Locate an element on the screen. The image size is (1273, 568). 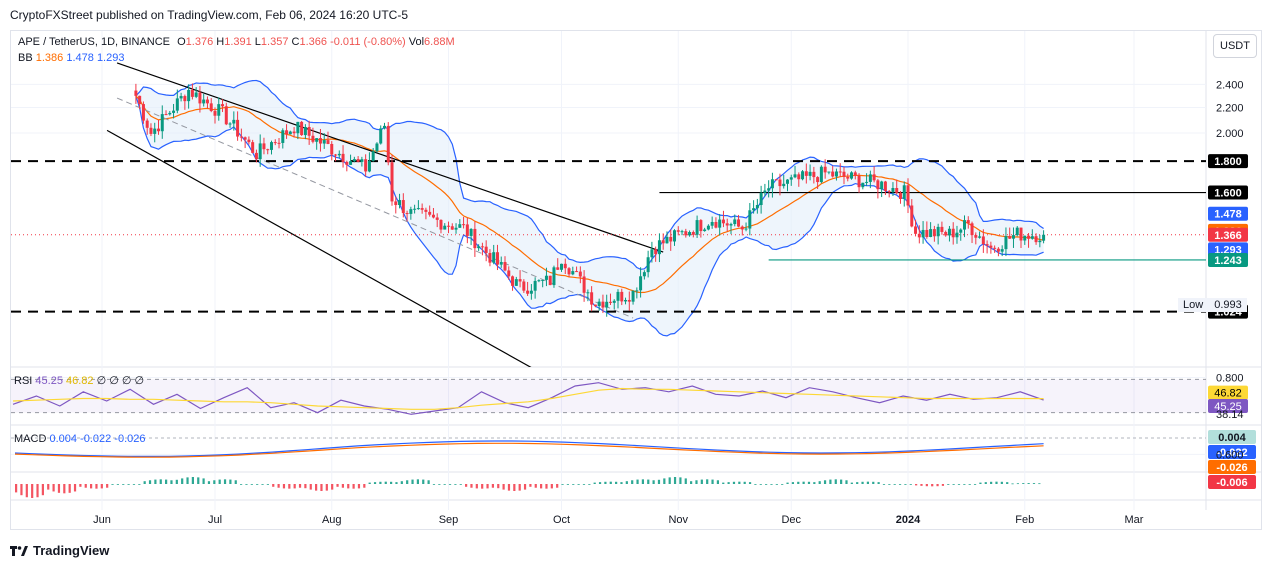
close-value: 1.366 is located at coordinates (313, 42).